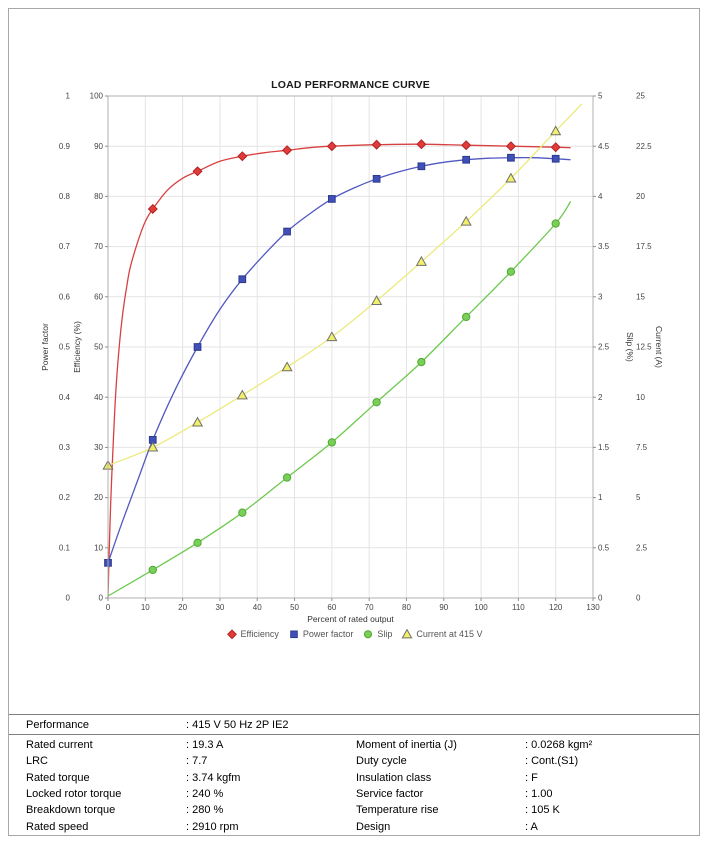 The width and height of the screenshot is (708, 844). Describe the element at coordinates (659, 347) in the screenshot. I see `y-axis-title-current: Current (A)` at that location.